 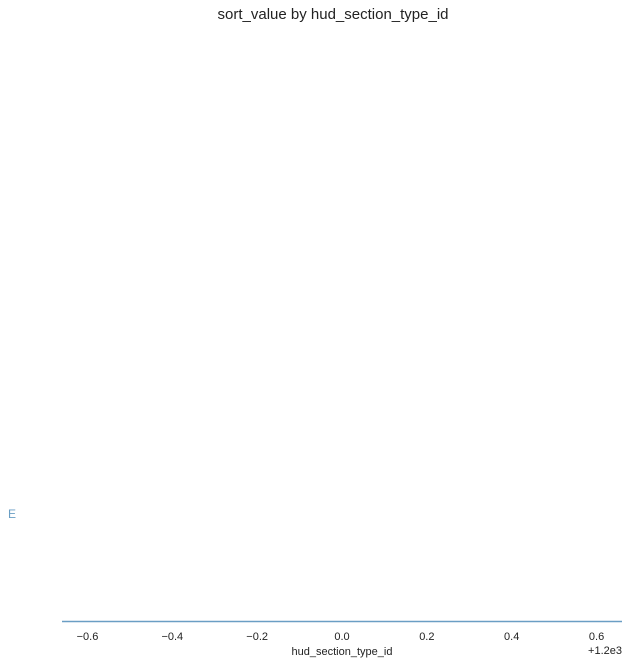 What do you see at coordinates (511, 637) in the screenshot?
I see `x-tick-label: 0.4` at bounding box center [511, 637].